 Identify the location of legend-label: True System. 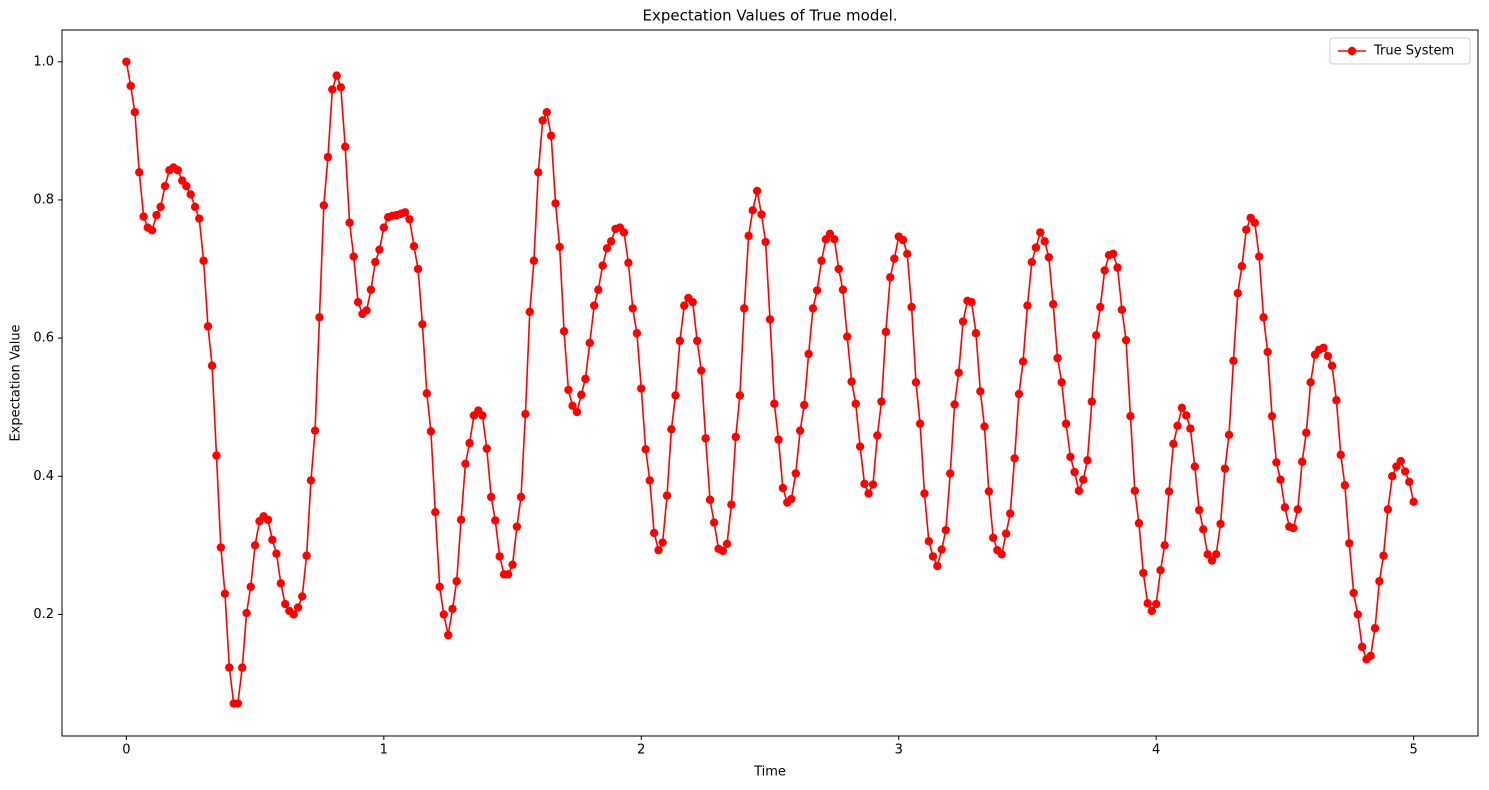
(1413, 51).